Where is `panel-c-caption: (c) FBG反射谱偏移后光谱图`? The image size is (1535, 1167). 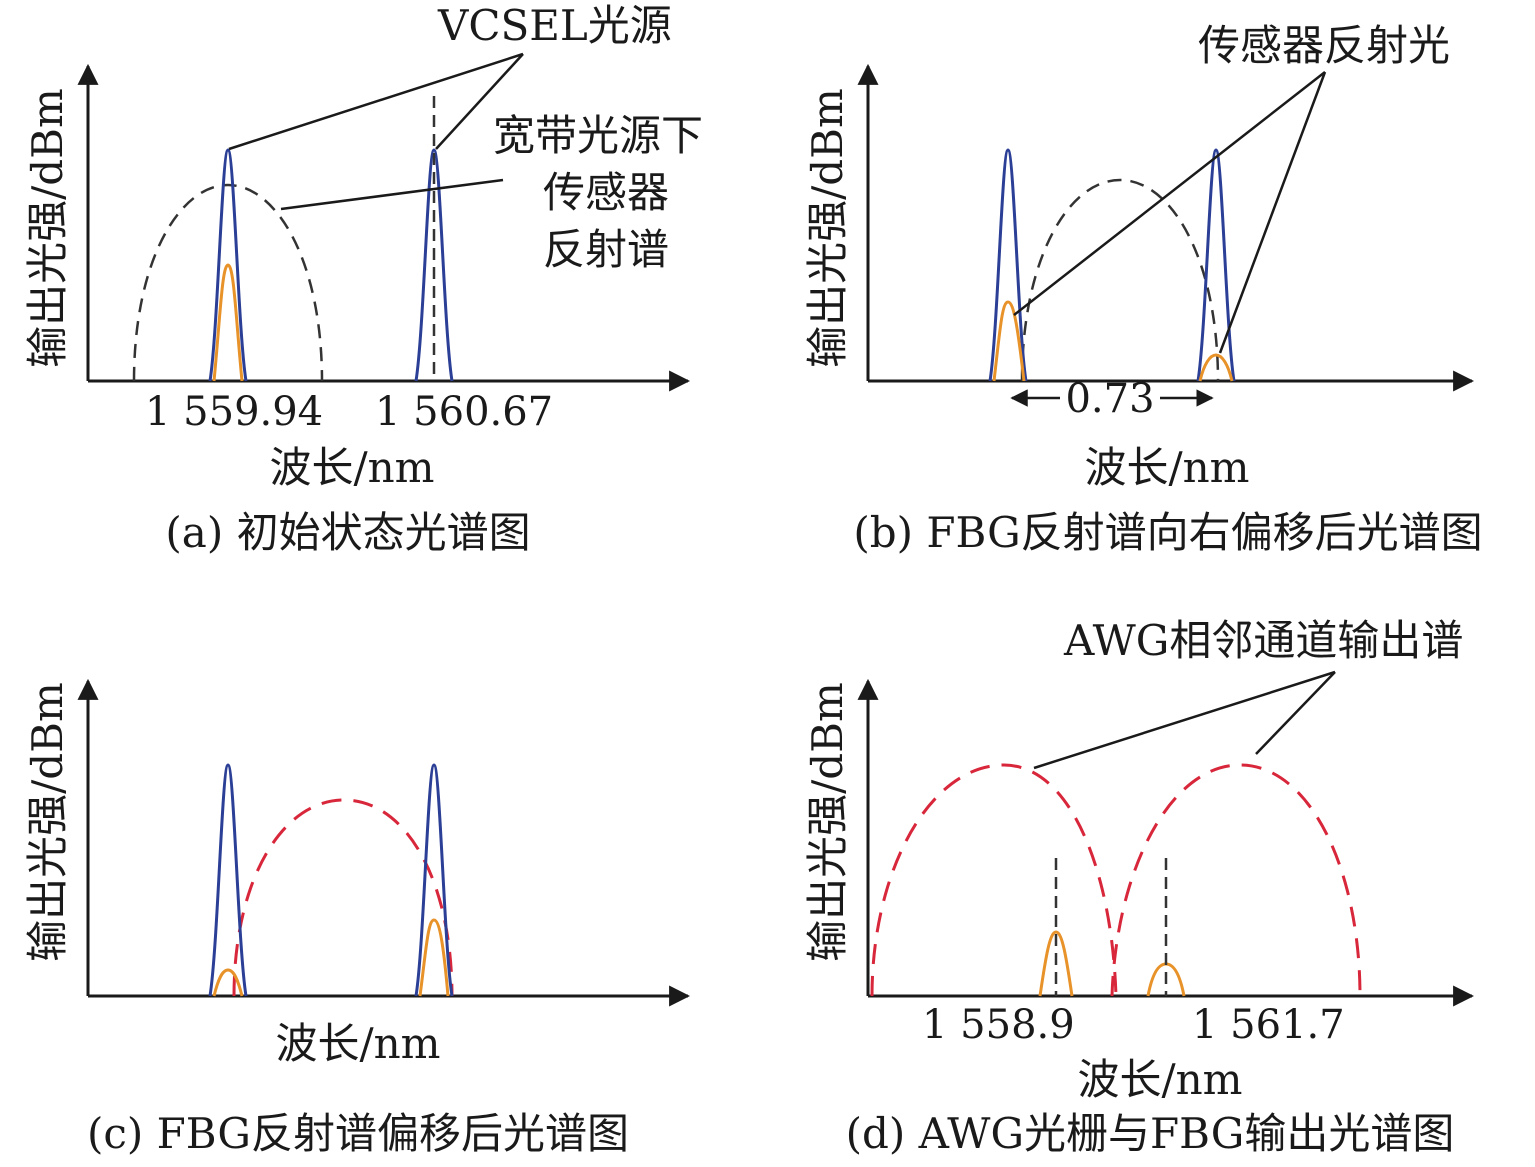
panel-c-caption: (c) FBG反射谱偏移后光谱图 is located at coordinates (358, 1133).